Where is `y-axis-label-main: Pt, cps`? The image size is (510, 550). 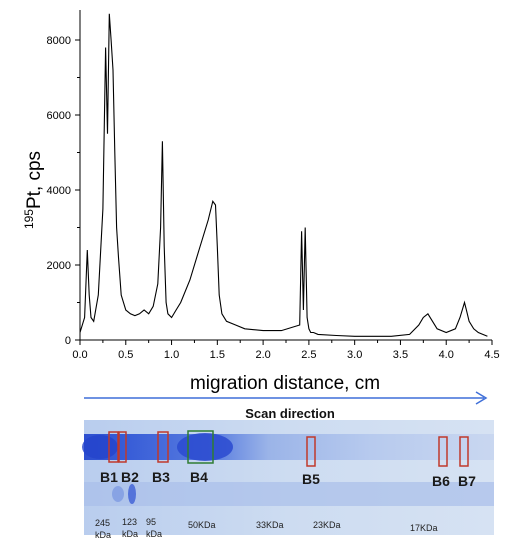 y-axis-label-main: Pt, cps is located at coordinates (34, 180).